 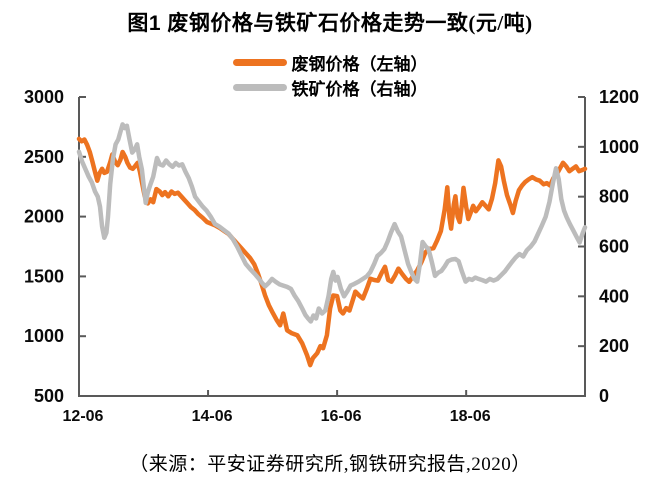 I want to click on left-axis-tick-label: 3000, so click(x=44, y=97).